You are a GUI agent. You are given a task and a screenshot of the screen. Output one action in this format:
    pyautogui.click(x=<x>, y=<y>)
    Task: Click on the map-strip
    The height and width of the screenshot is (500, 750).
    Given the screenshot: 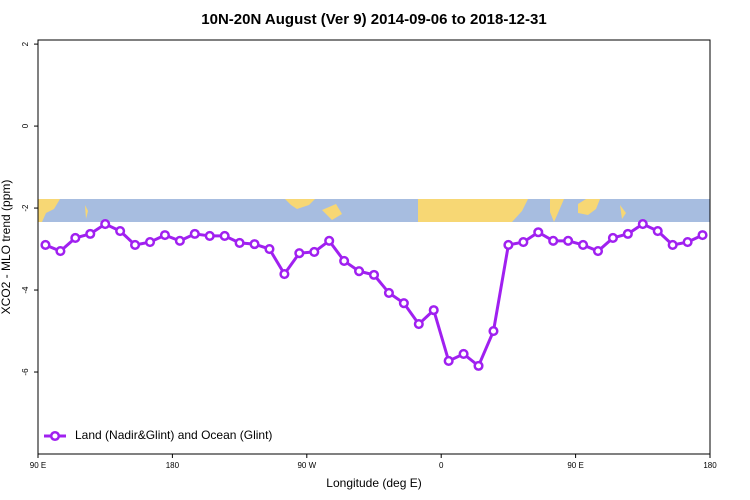 What is the action you would take?
    pyautogui.click(x=374, y=210)
    